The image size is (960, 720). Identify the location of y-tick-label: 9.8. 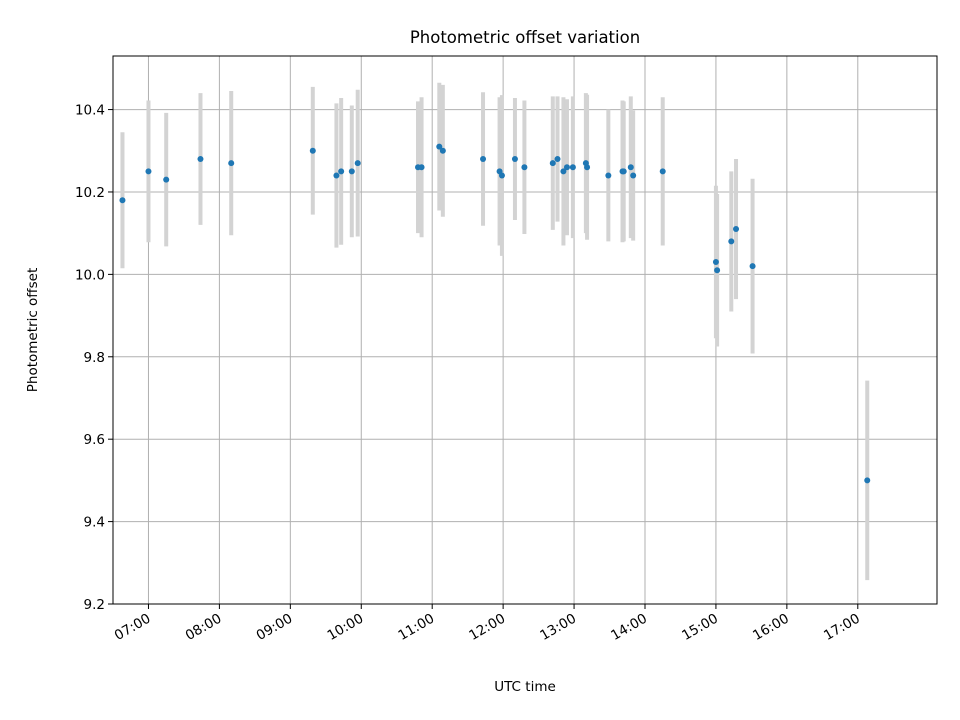
(94, 358).